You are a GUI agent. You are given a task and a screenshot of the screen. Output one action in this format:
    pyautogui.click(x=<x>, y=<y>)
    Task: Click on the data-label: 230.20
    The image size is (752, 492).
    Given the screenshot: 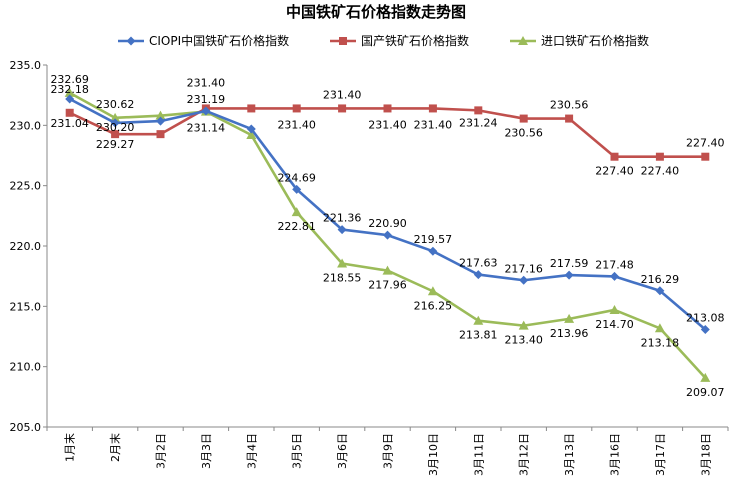 What is the action you would take?
    pyautogui.click(x=115, y=127)
    